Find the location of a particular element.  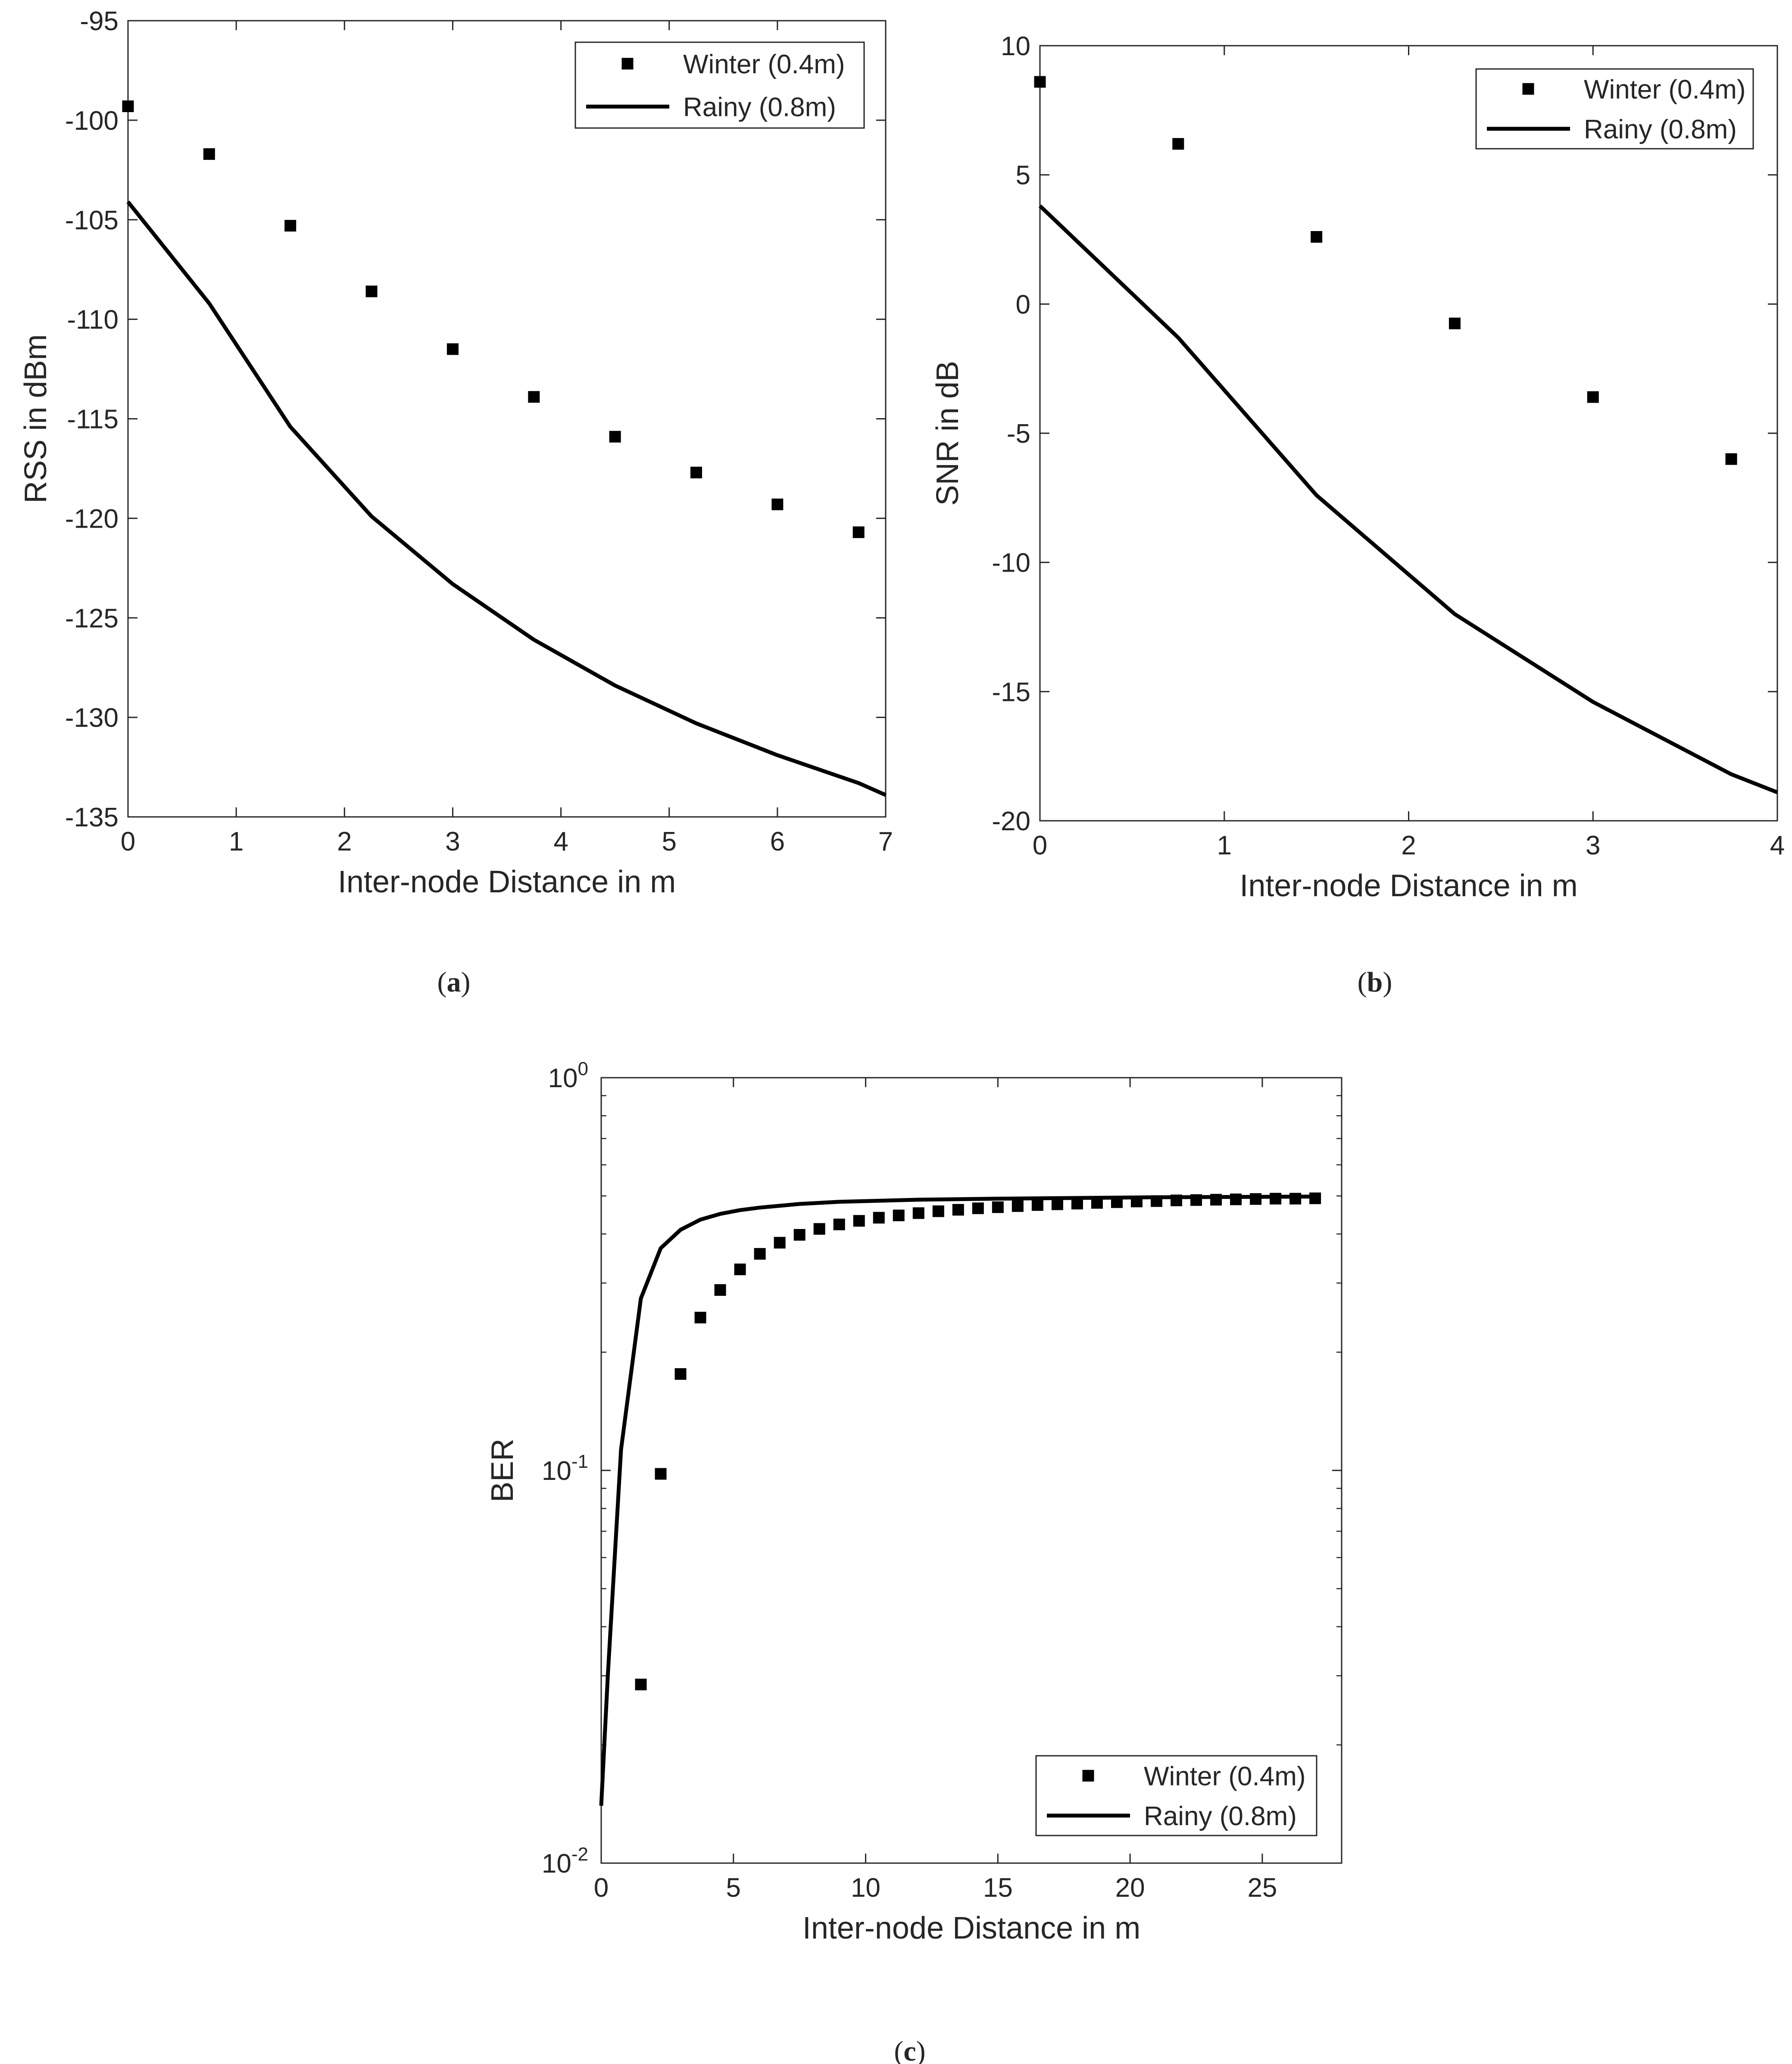

y-tick-label: -125 is located at coordinates (92, 618).